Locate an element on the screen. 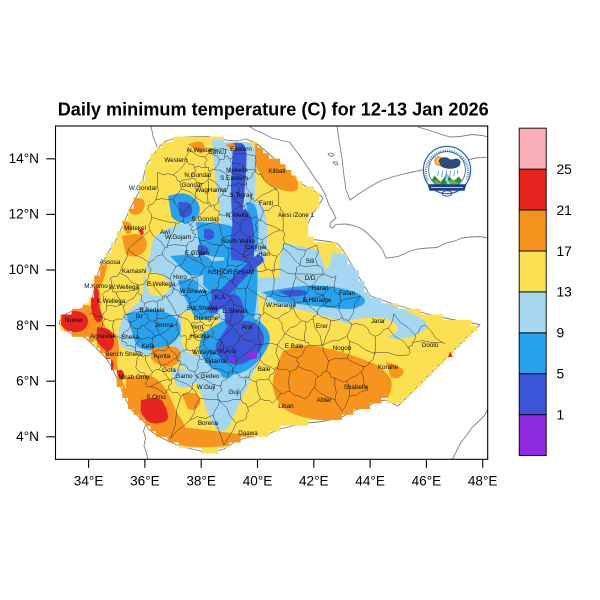  svg-text: W.Wellega is located at coordinates (124, 287).